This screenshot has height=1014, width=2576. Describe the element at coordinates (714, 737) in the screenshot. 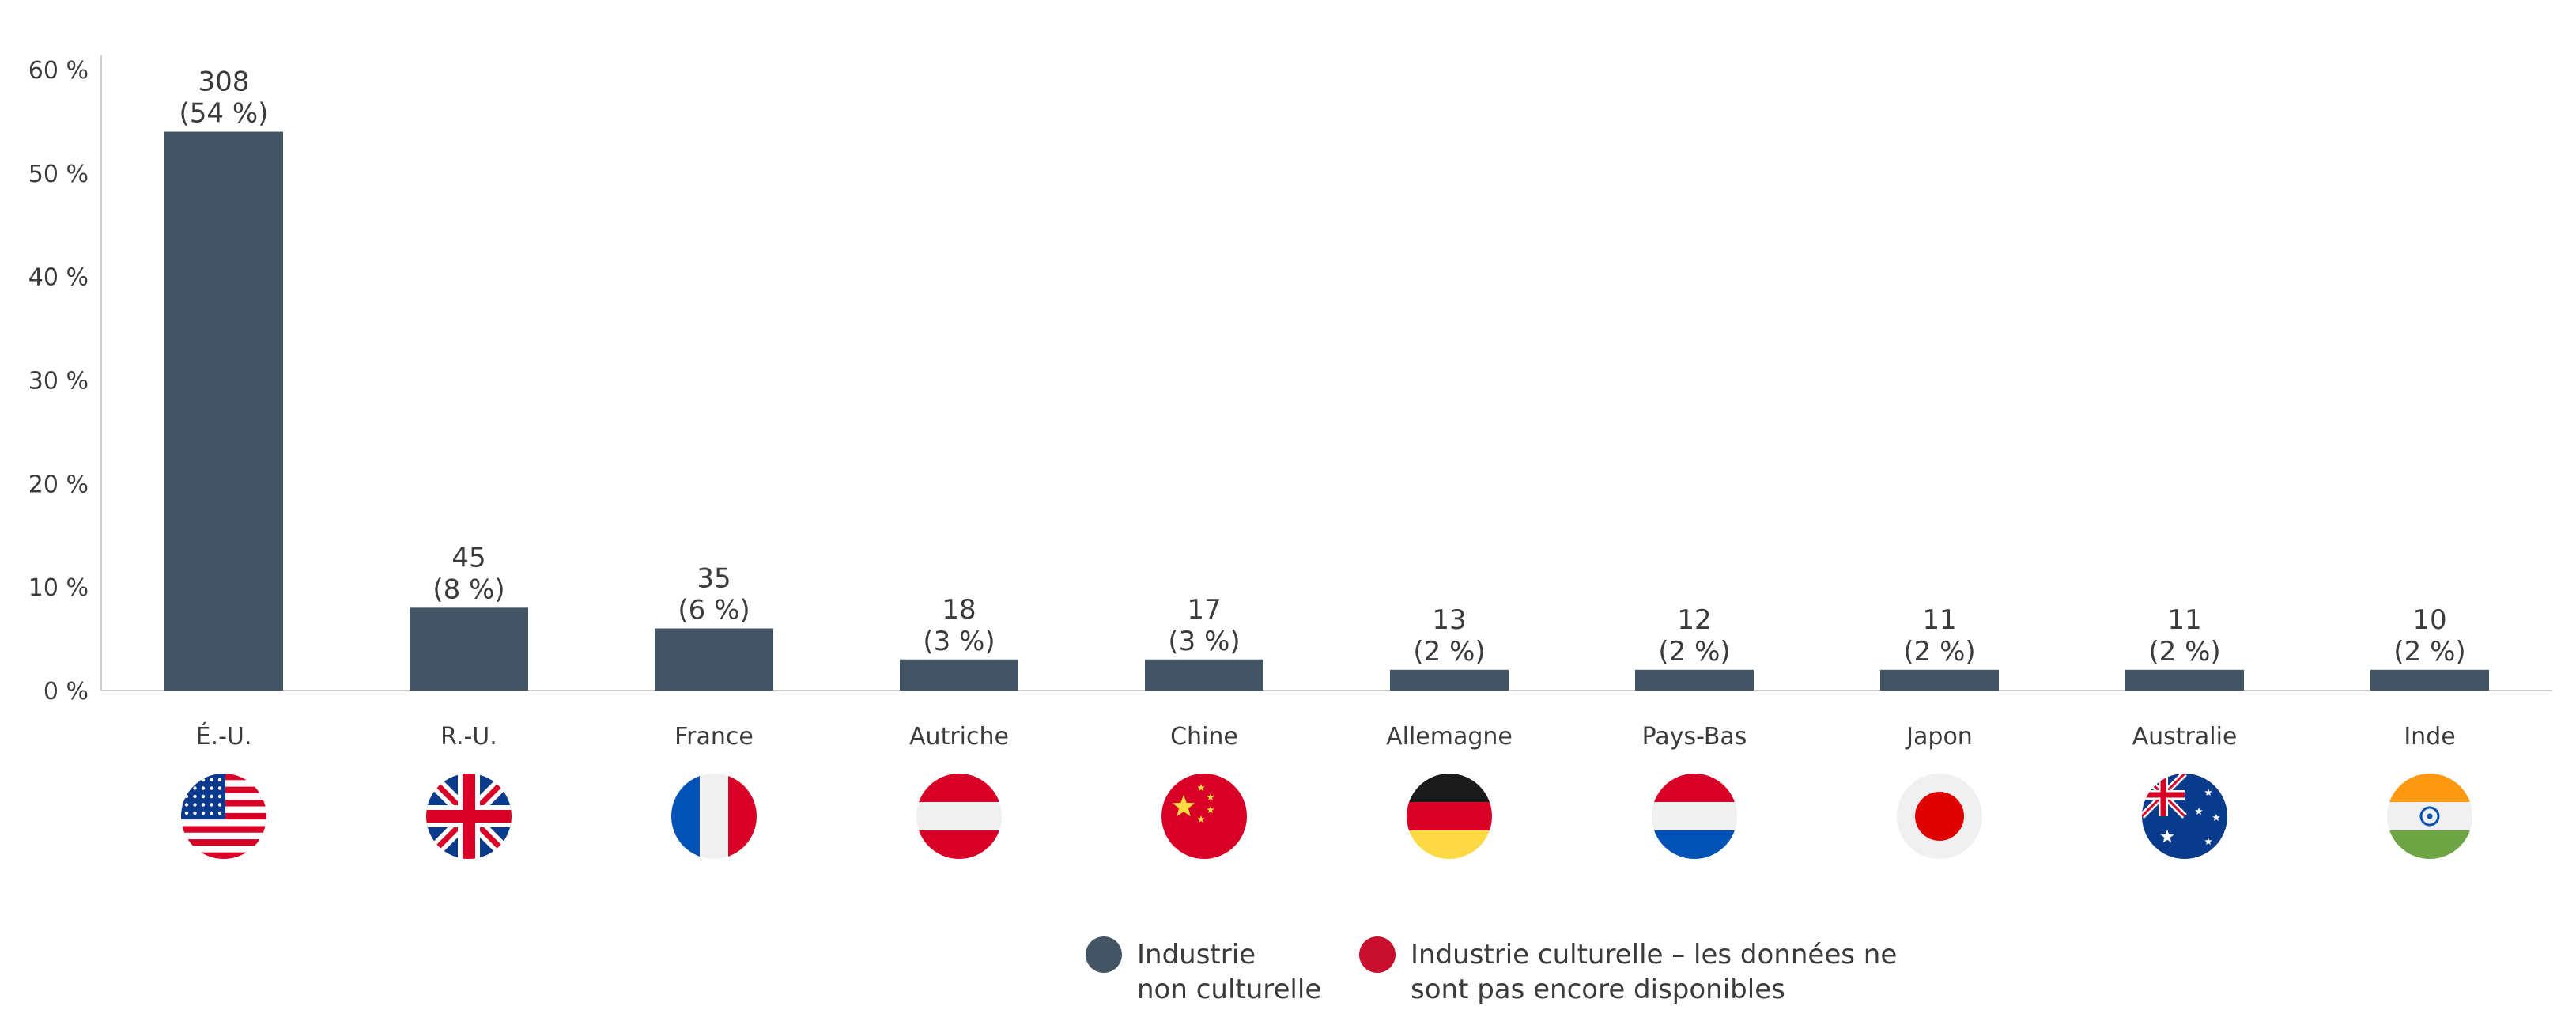

I see `x-tick-label: France` at that location.